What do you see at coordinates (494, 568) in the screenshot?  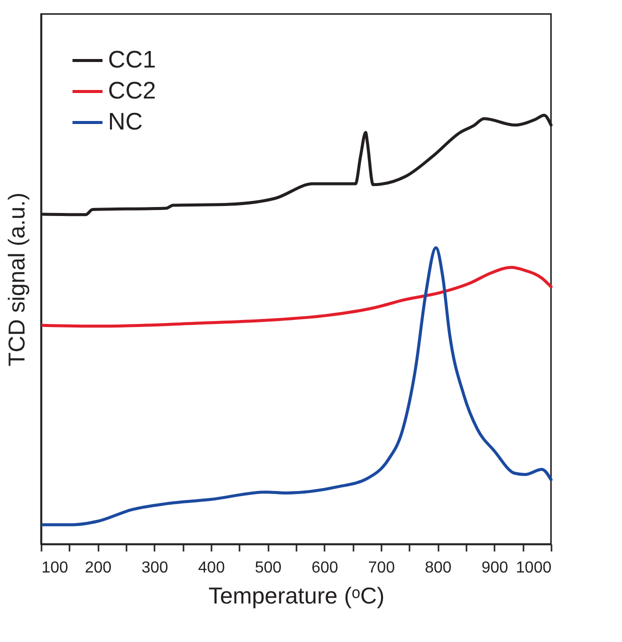 I see `x-tick-label: 900` at bounding box center [494, 568].